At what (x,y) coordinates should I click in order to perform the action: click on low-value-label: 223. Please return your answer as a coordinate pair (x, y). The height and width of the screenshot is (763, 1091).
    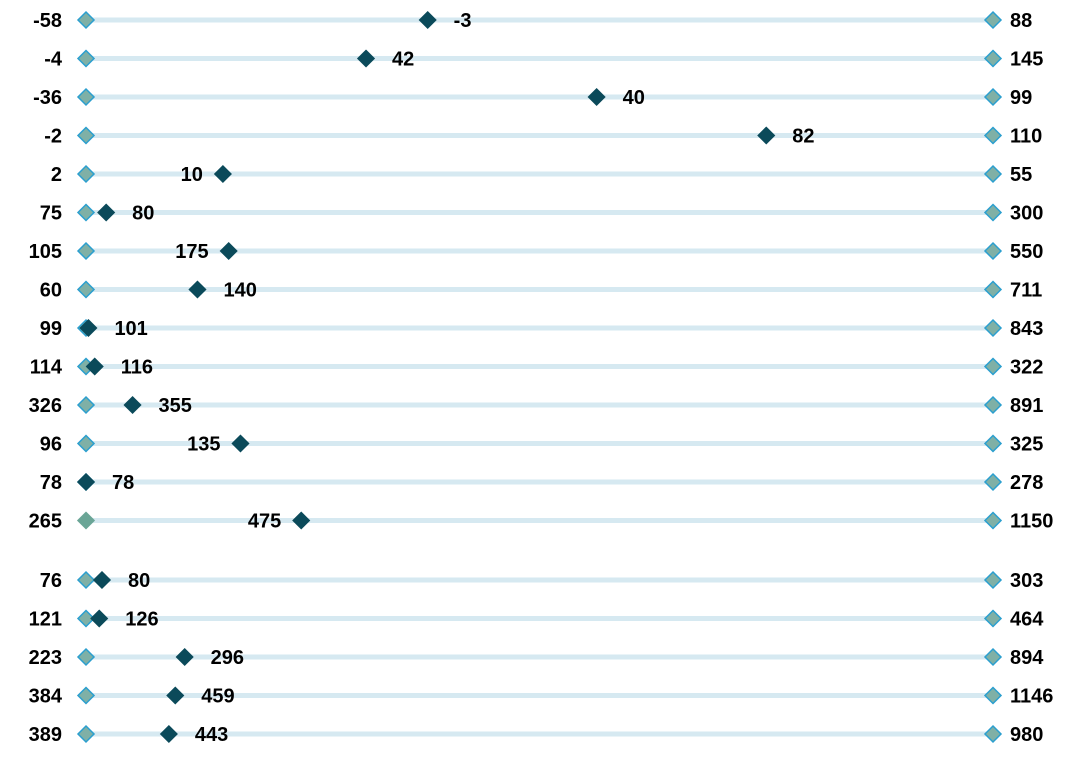
    Looking at the image, I should click on (45, 658).